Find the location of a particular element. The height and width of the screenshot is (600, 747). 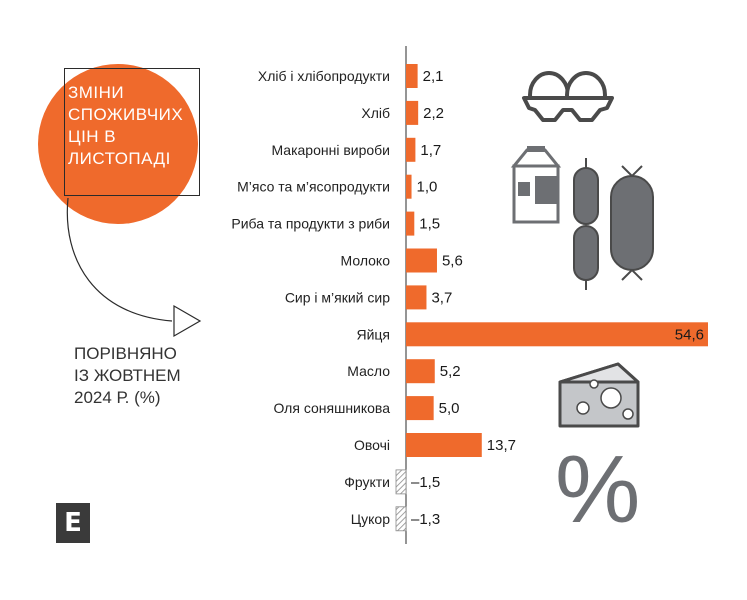

title-frame is located at coordinates (132, 132).